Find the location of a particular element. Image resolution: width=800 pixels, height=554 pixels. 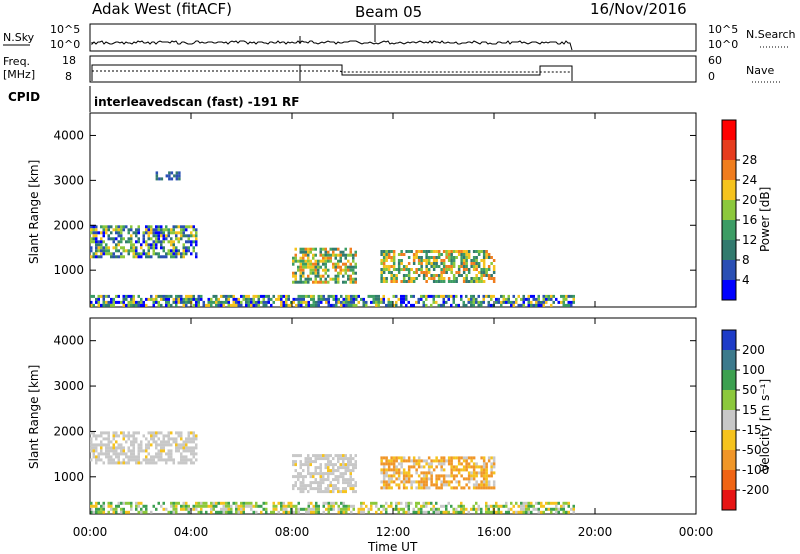

velocity-colorbar-label: Velocity [m s⁻¹] is located at coordinates (765, 425).